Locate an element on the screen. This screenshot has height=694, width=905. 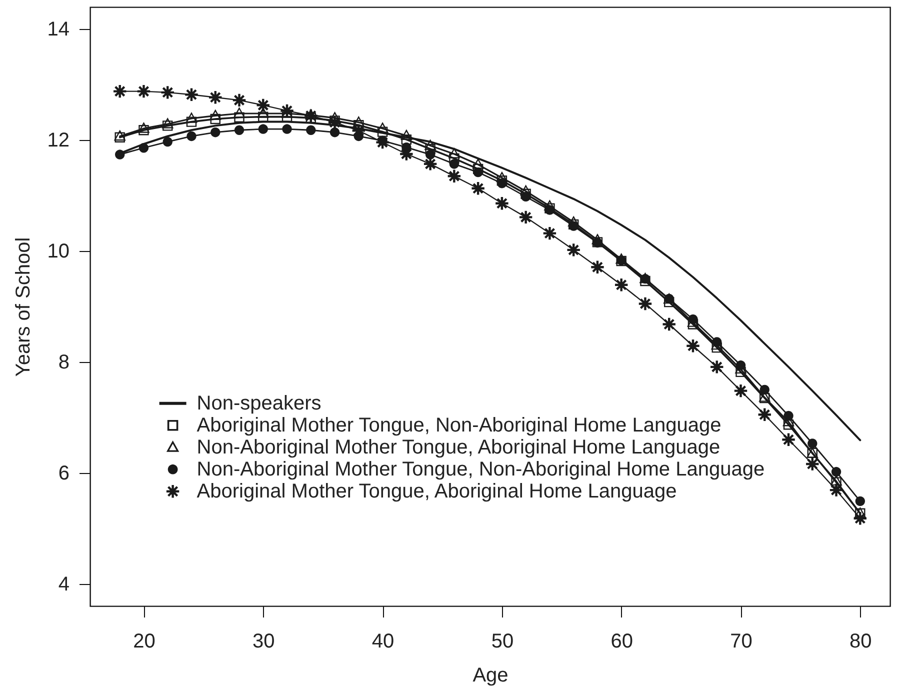
x-tick-label: 80 is located at coordinates (861, 641).